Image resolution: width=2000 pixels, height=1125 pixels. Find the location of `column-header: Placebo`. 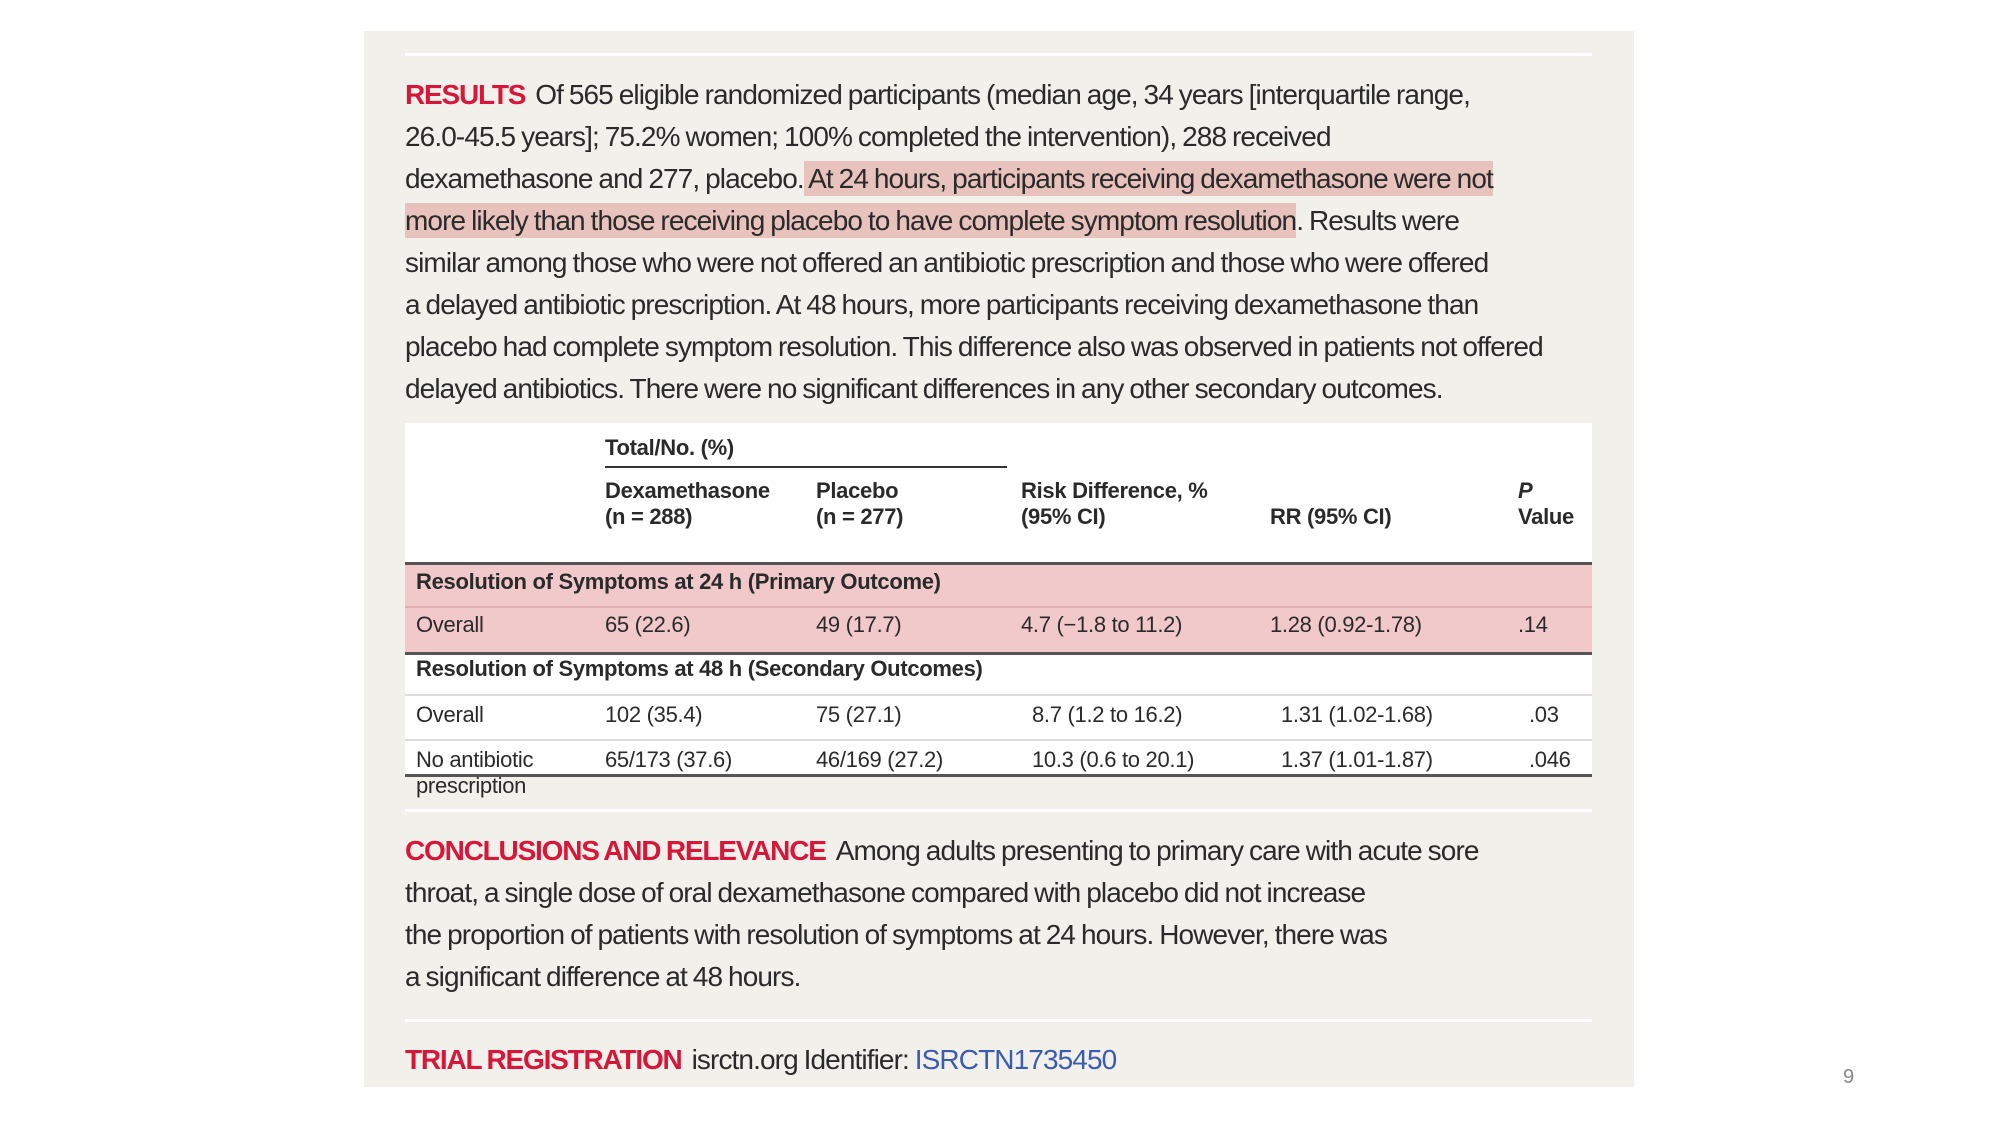

column-header: Placebo is located at coordinates (857, 490).